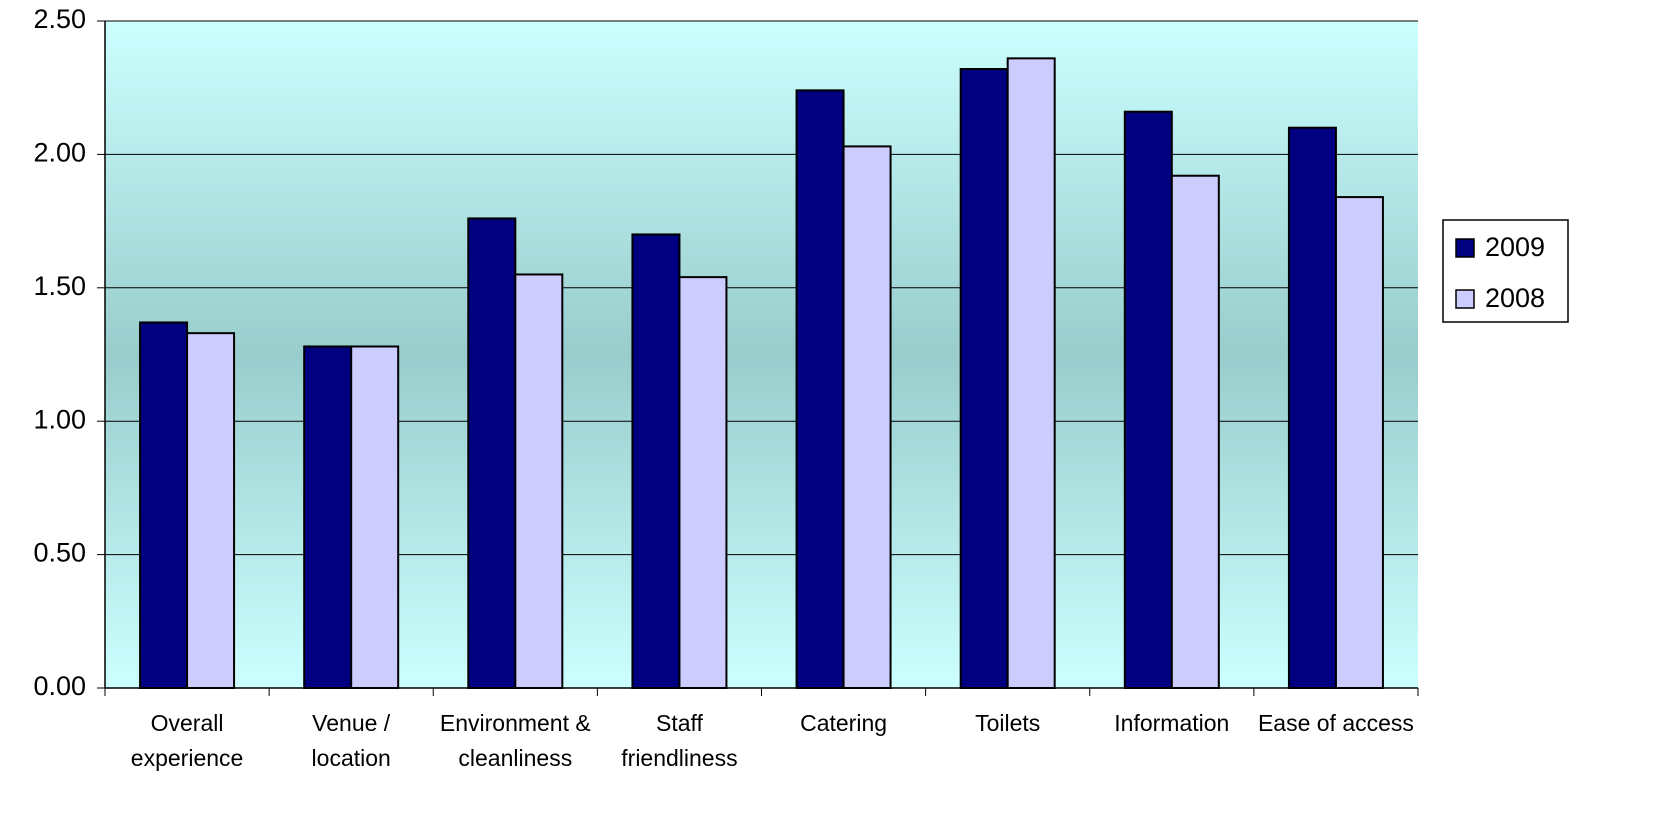 This screenshot has height=824, width=1668. What do you see at coordinates (1515, 298) in the screenshot?
I see `legend-label: 2008` at bounding box center [1515, 298].